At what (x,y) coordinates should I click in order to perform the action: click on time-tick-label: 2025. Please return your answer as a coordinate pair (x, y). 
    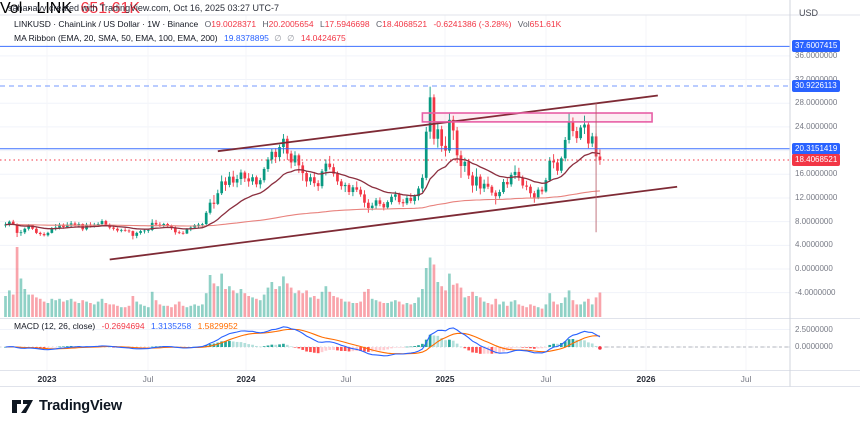
    Looking at the image, I should click on (445, 379).